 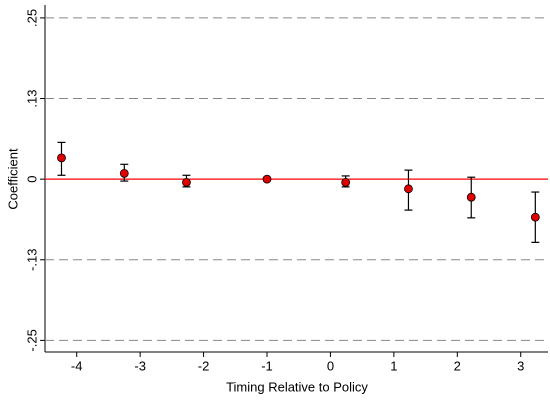 I want to click on x-tick-label: -2, so click(x=204, y=365).